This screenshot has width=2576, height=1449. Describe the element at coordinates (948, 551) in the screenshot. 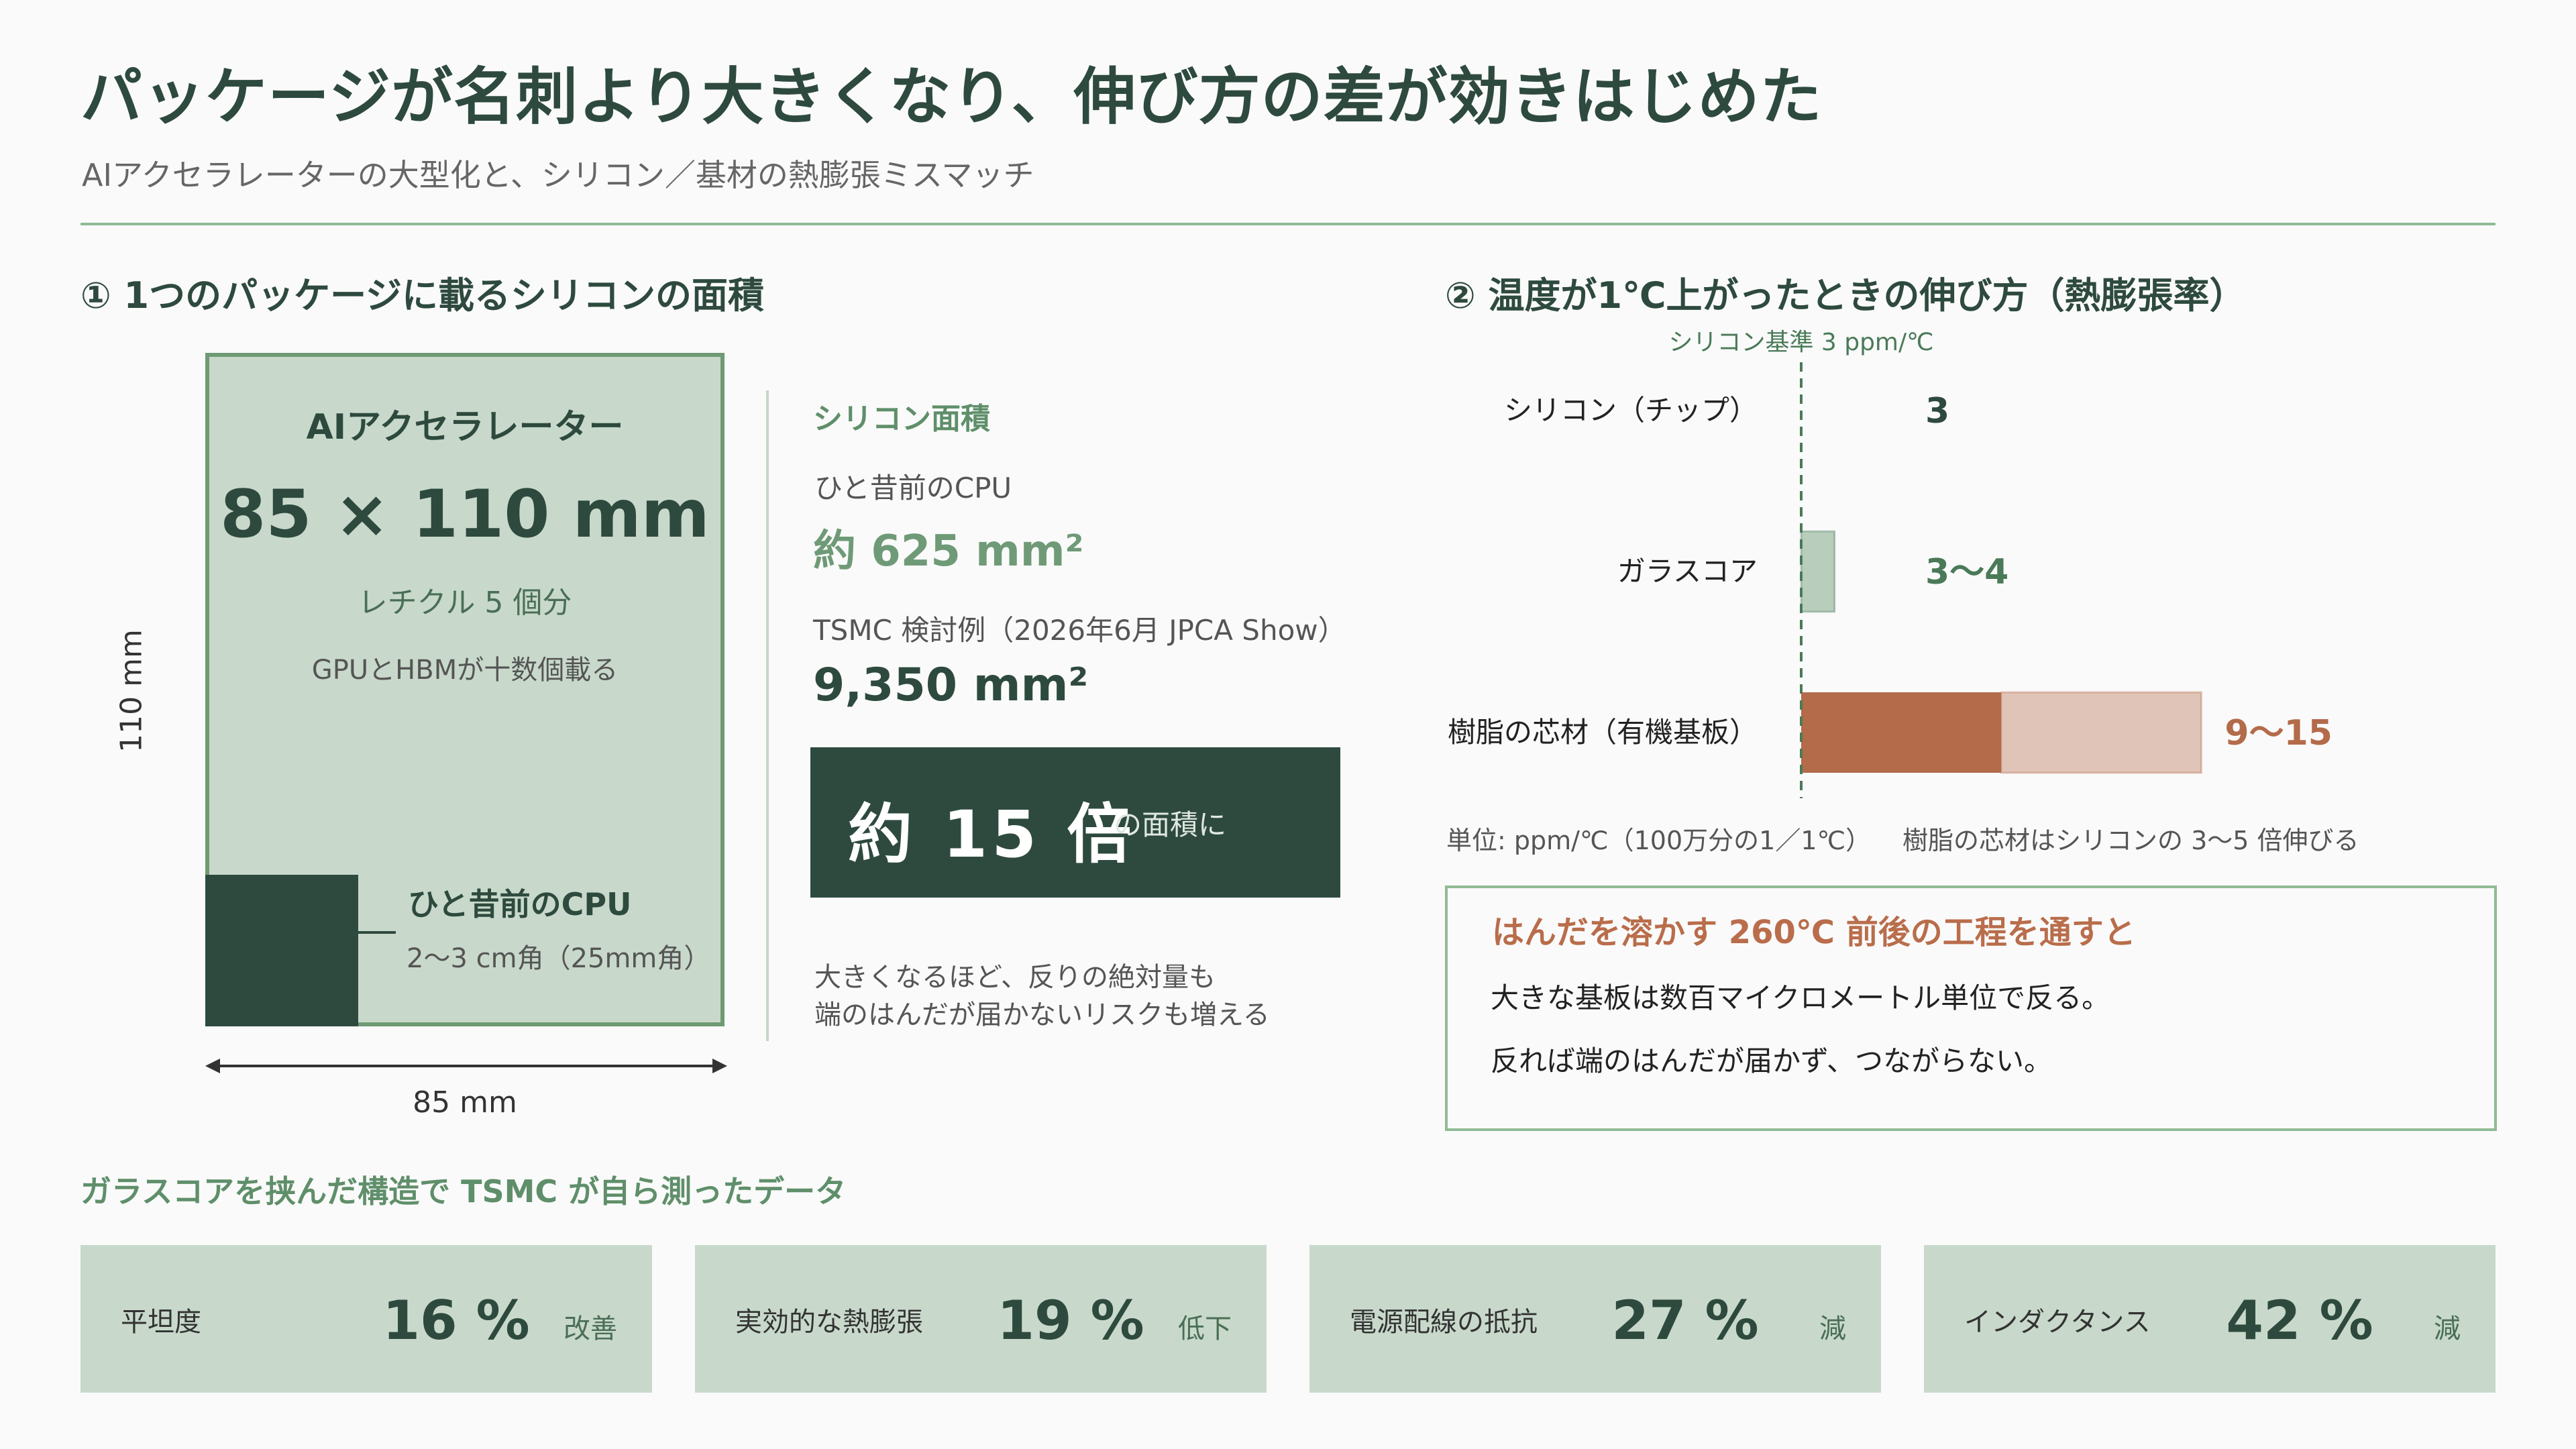

I see `old-cpu-area: 約 625 mm²` at that location.